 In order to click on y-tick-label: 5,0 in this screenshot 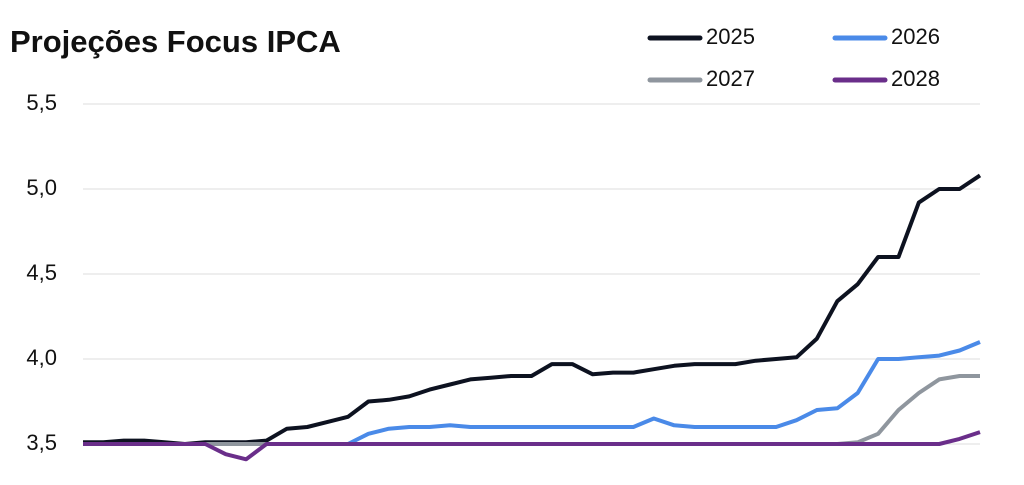, I will do `click(41, 187)`.